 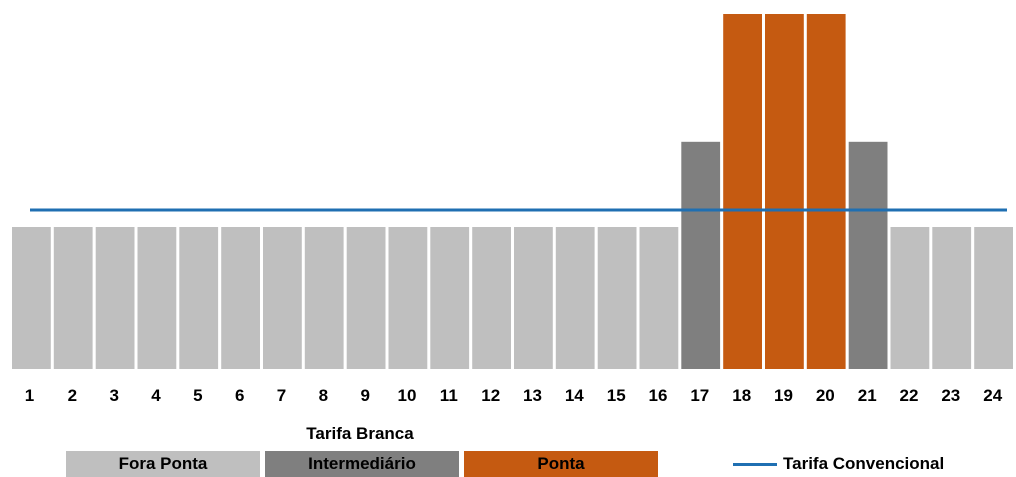 I want to click on x-tick-label: 23, so click(x=950, y=395).